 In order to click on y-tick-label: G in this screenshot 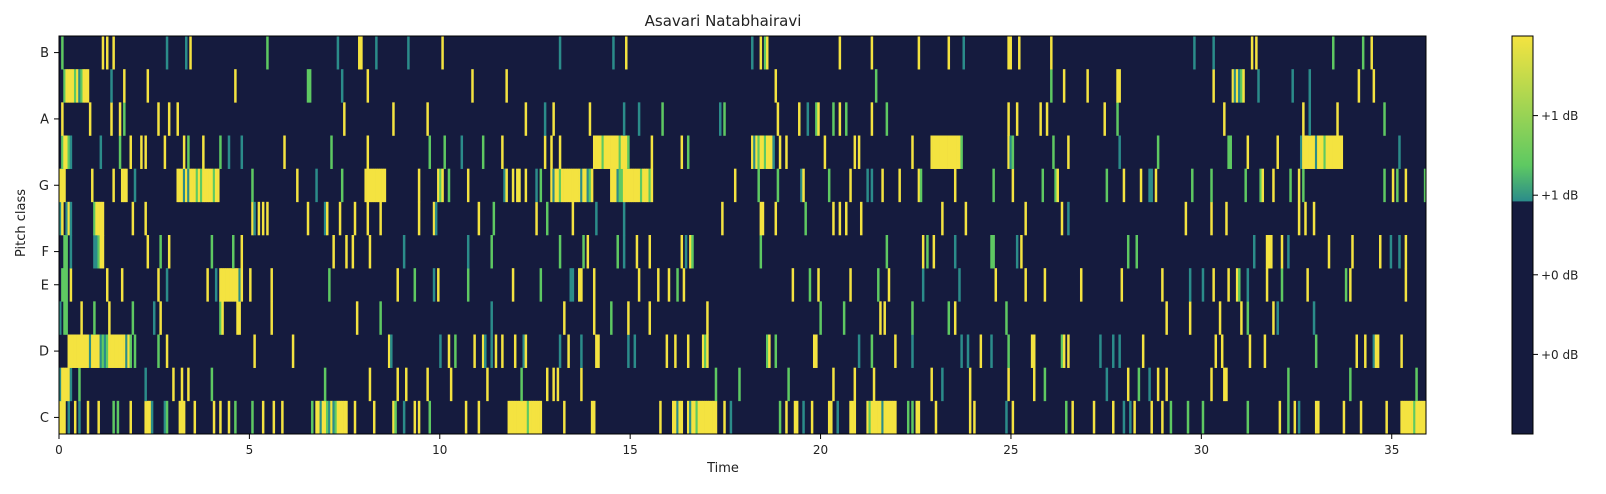, I will do `click(44, 186)`.